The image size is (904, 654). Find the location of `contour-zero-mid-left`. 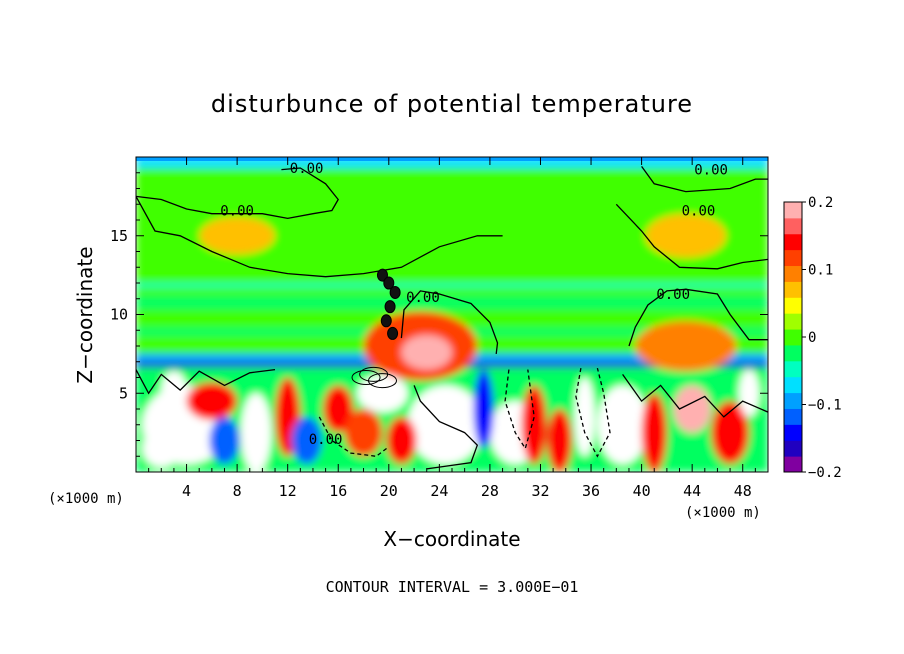

contour-zero-mid-left is located at coordinates (319, 237).